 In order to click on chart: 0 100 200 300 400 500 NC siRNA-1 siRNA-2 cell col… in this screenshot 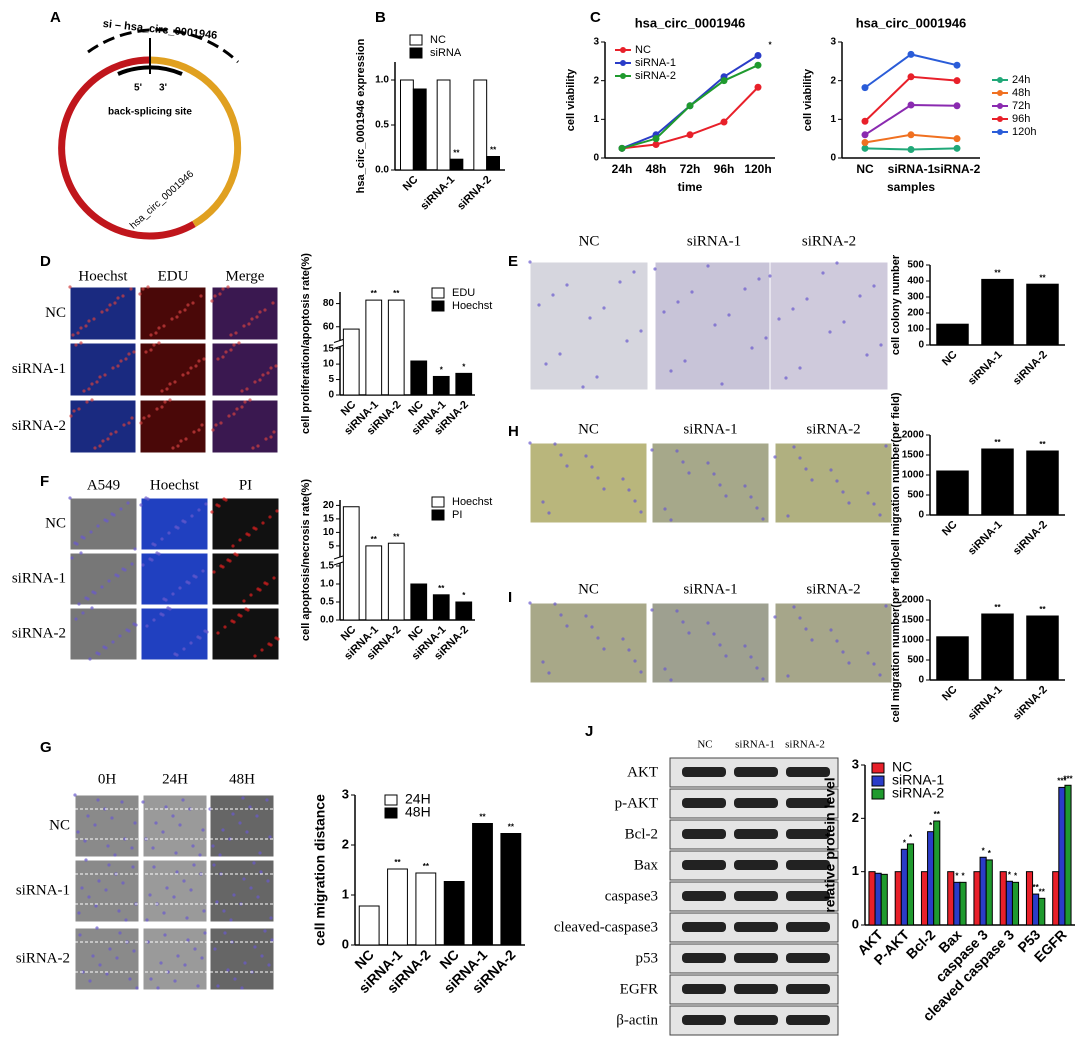, I will do `click(977, 320)`.